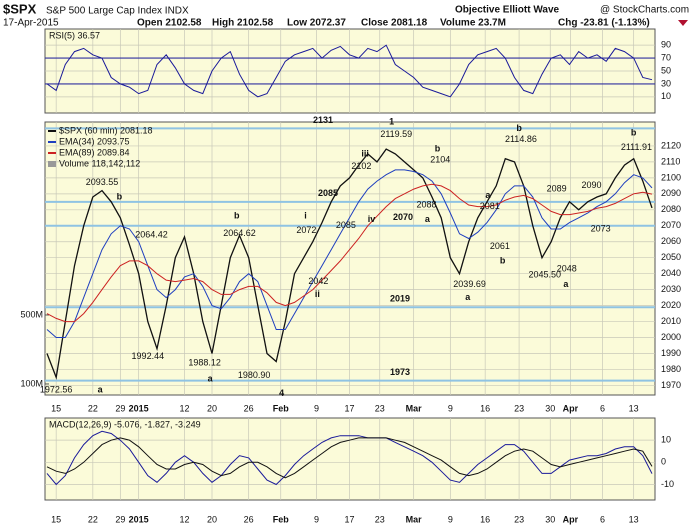  What do you see at coordinates (567, 268) in the screenshot?
I see `annotation: 2048` at bounding box center [567, 268].